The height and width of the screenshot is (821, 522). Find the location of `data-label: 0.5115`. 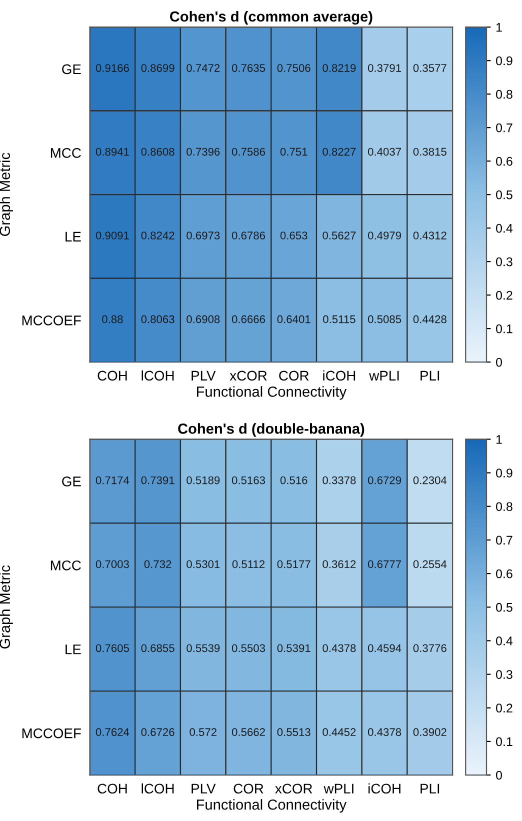

data-label: 0.5115 is located at coordinates (339, 319).